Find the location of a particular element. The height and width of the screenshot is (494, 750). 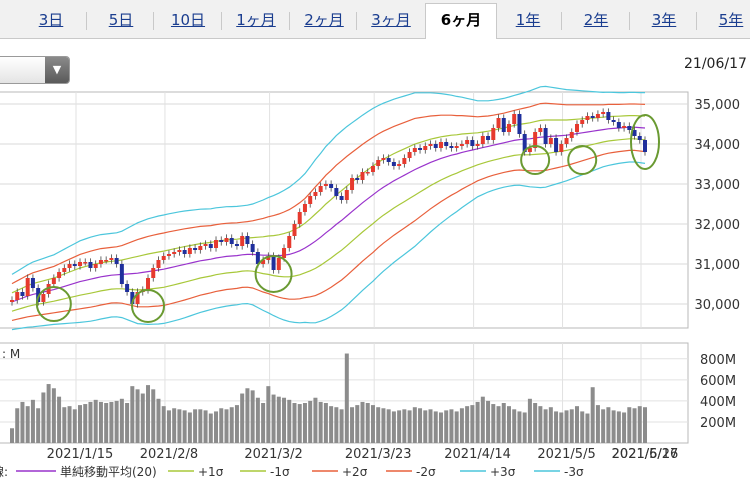

x-tick-label: 2021/6/17 is located at coordinates (645, 454).